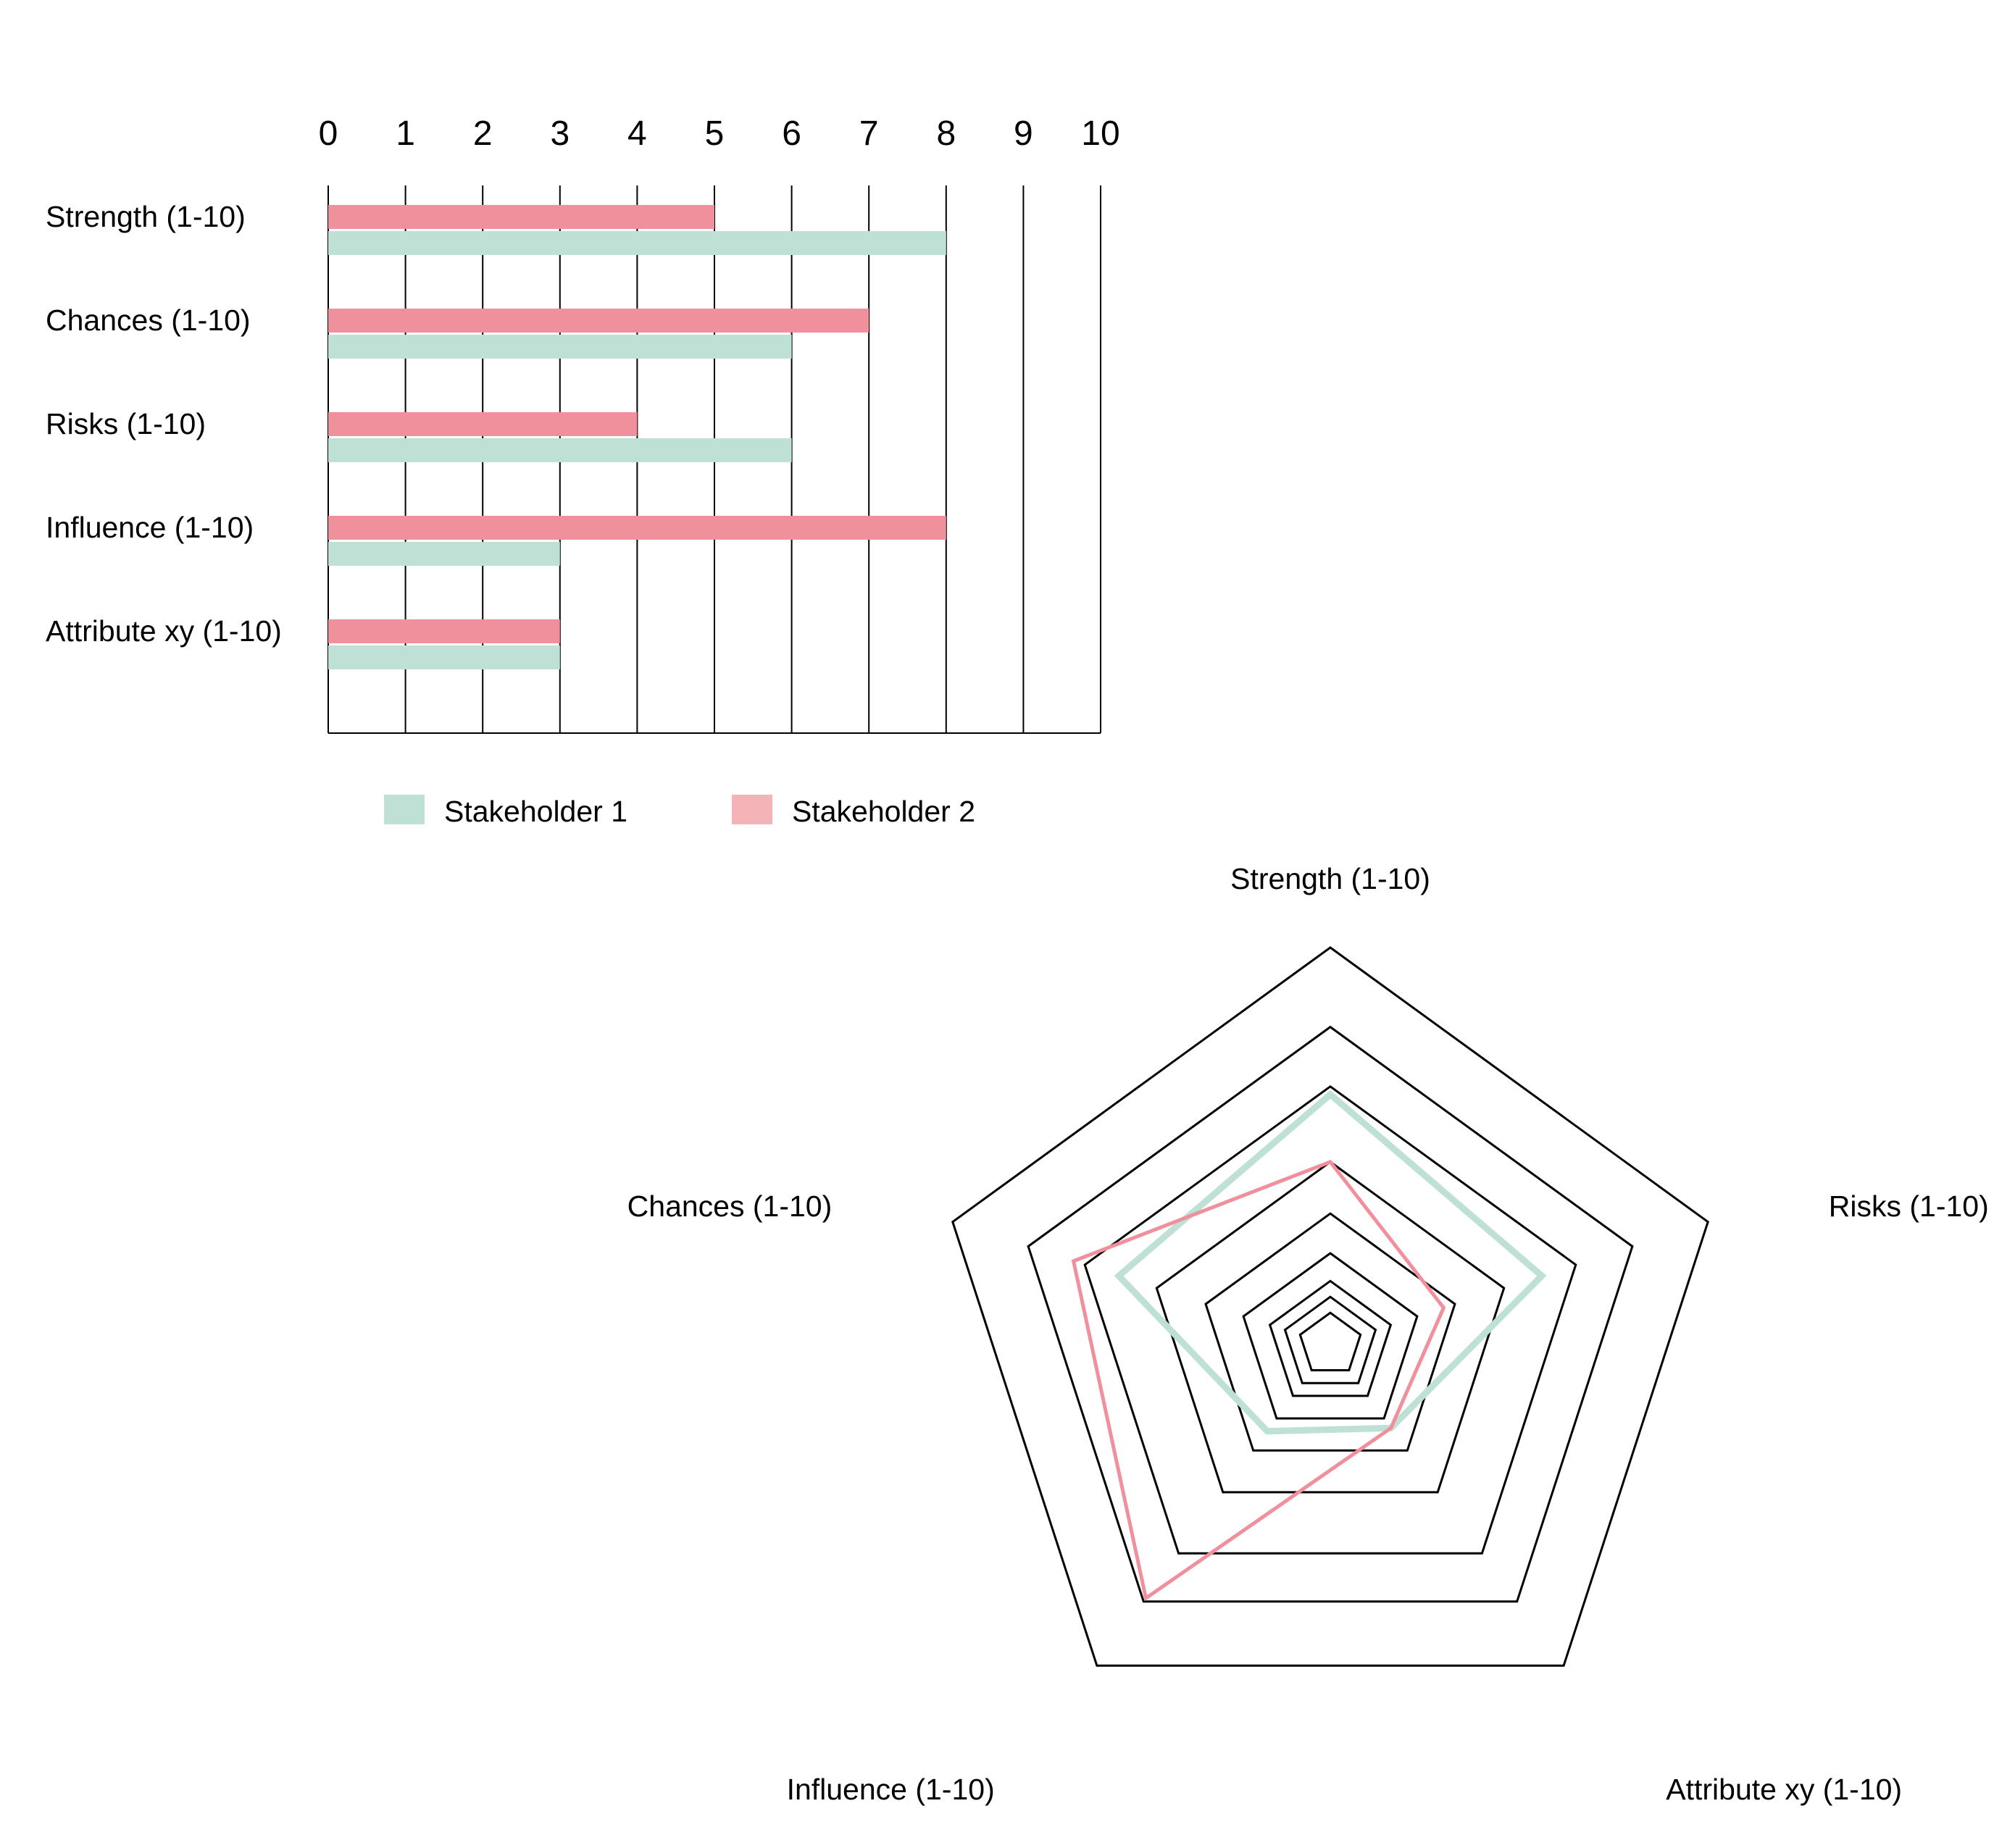 The image size is (1994, 1848). What do you see at coordinates (1023, 133) in the screenshot?
I see `x-tick-label: 9` at bounding box center [1023, 133].